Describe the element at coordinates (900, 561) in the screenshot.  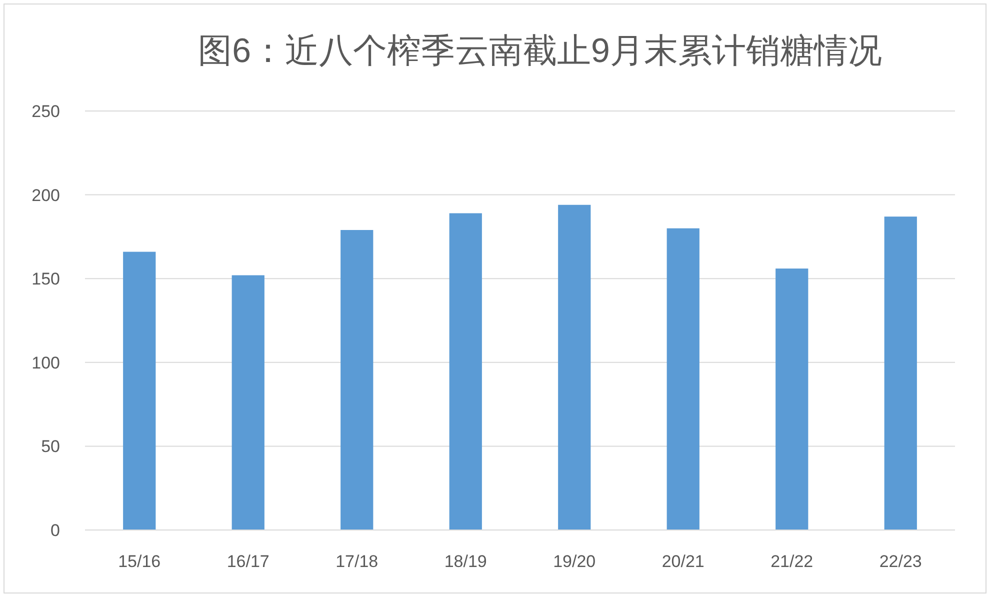
I see `x-tick-label: 22/23` at that location.